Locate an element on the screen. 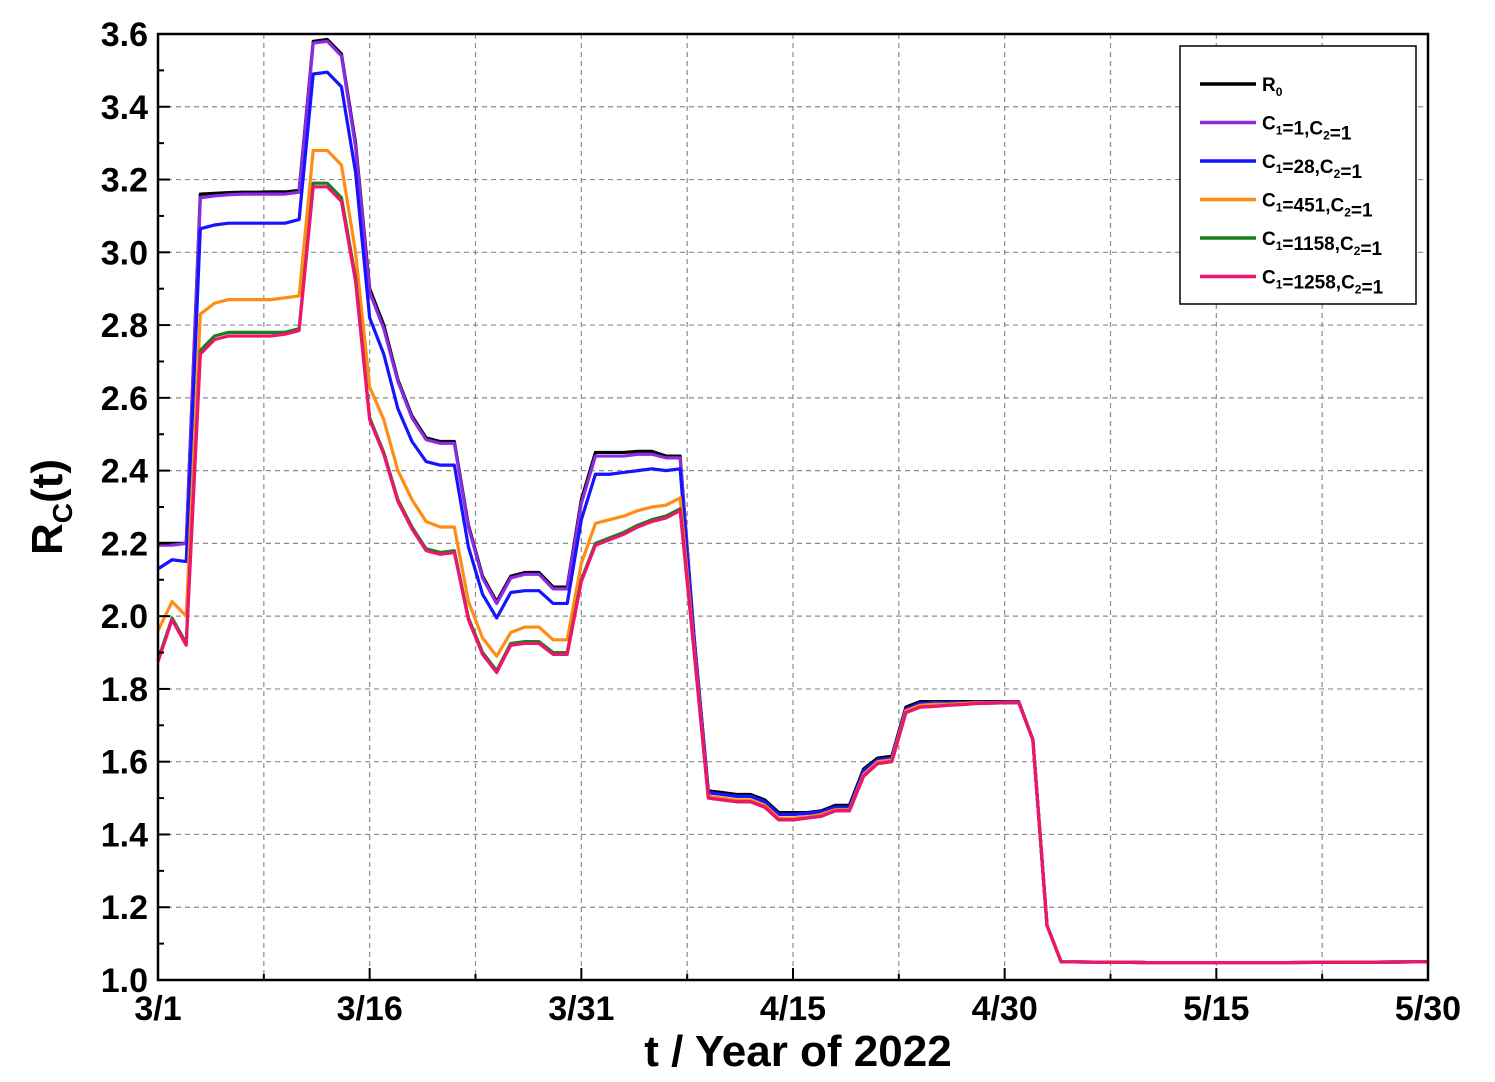 The image size is (1495, 1082). legend-label-3: C1=28,C2=1 is located at coordinates (1312, 167).